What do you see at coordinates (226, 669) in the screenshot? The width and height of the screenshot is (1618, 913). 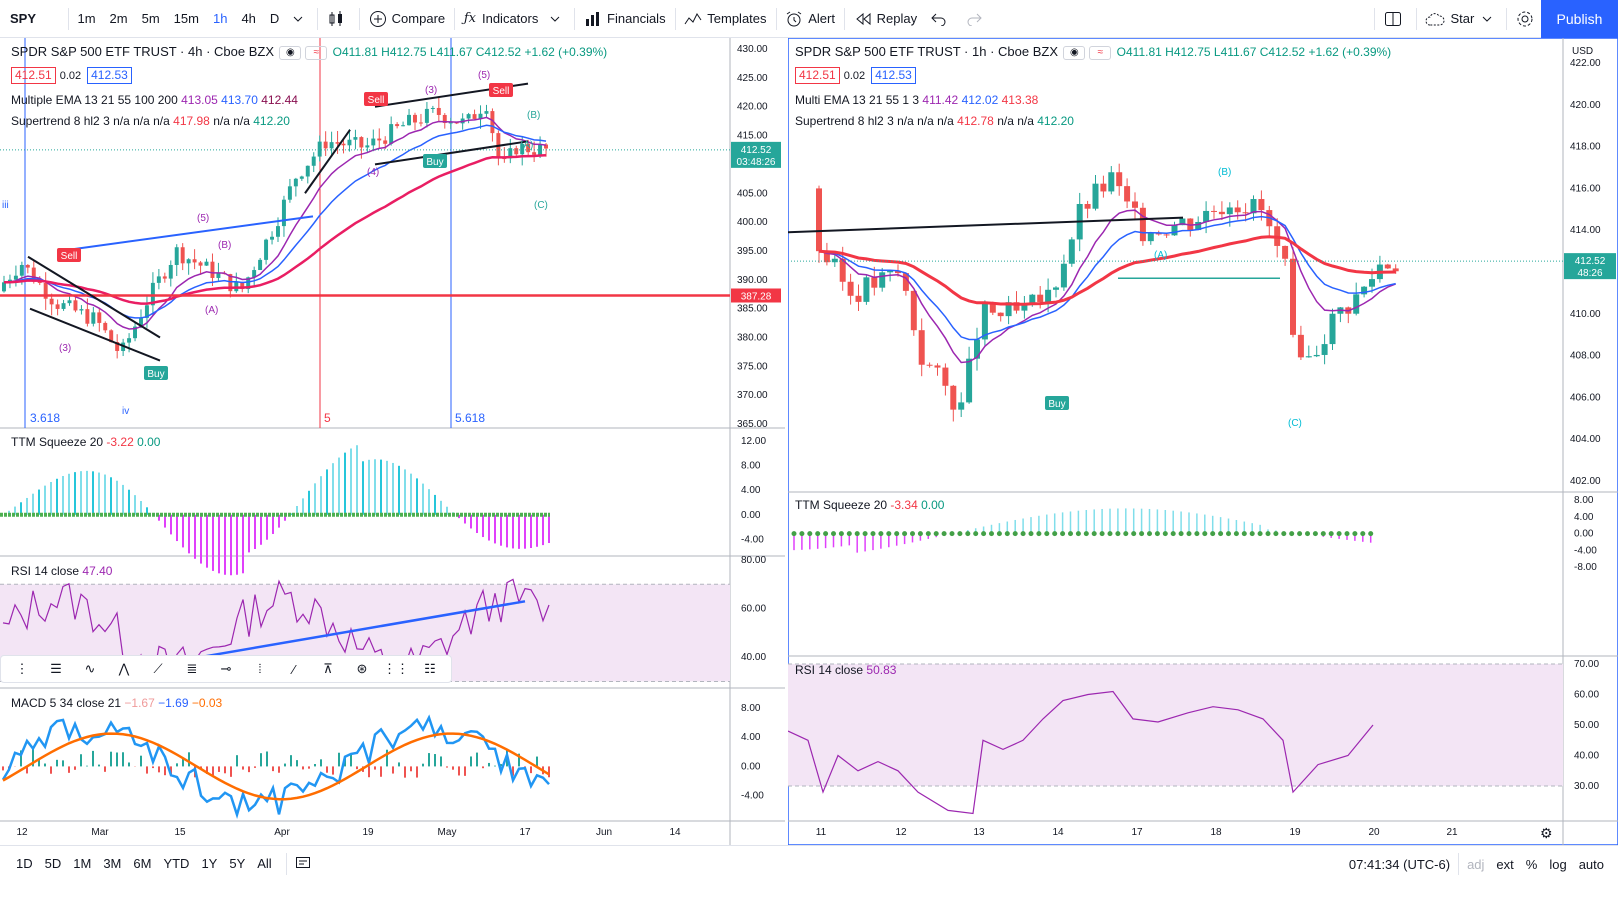 I see `drawing-toolbar: ⋮ ☰ ∿ ⋀ ⟋ ≣ ⊸ ⦙ ∕ ⊼ ⊛ ⋮⋮ ☷` at bounding box center [226, 669].